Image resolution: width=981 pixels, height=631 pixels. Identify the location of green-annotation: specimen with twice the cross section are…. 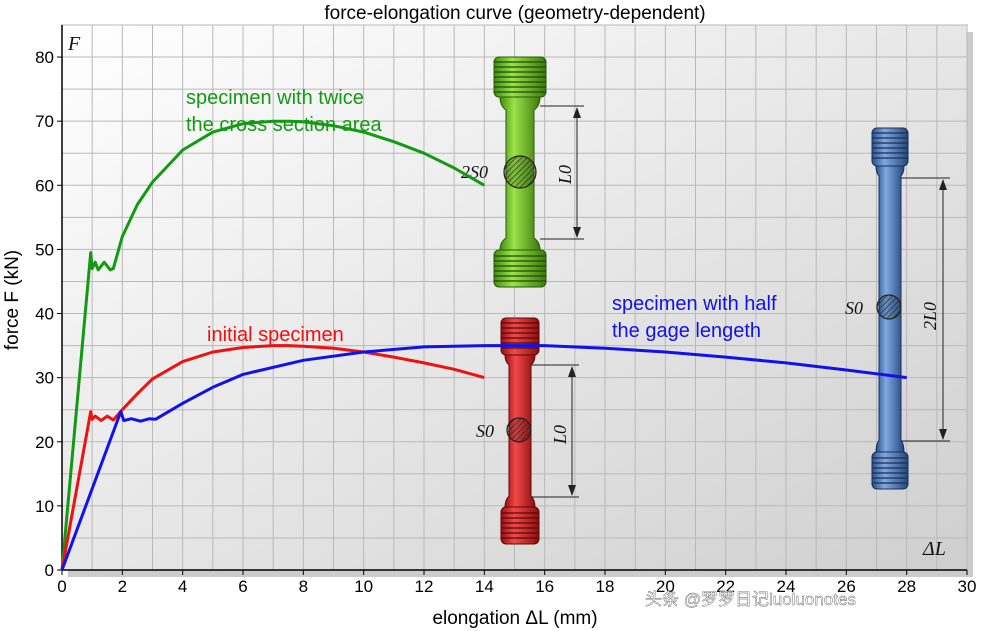
(284, 111).